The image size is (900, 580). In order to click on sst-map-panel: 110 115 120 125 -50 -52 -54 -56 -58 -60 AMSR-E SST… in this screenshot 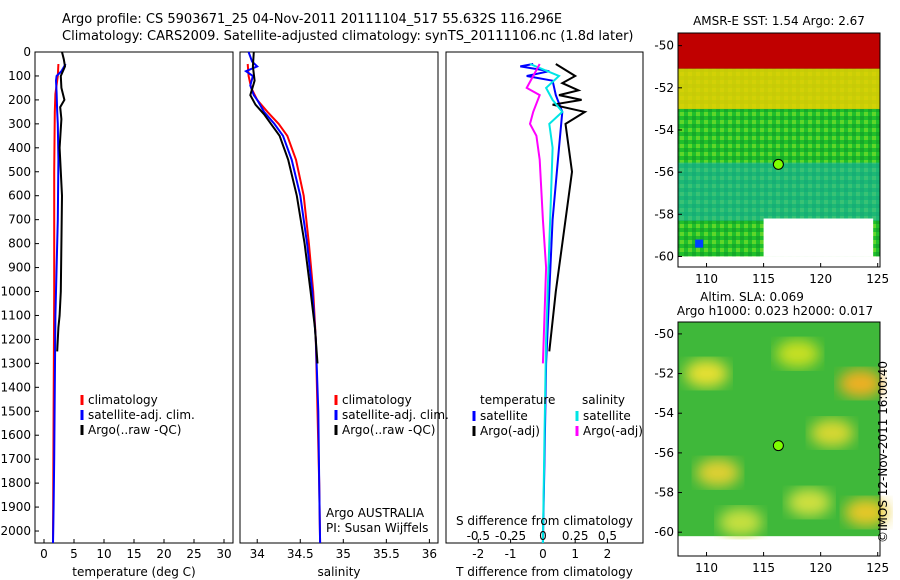, I will do `click(771, 150)`.